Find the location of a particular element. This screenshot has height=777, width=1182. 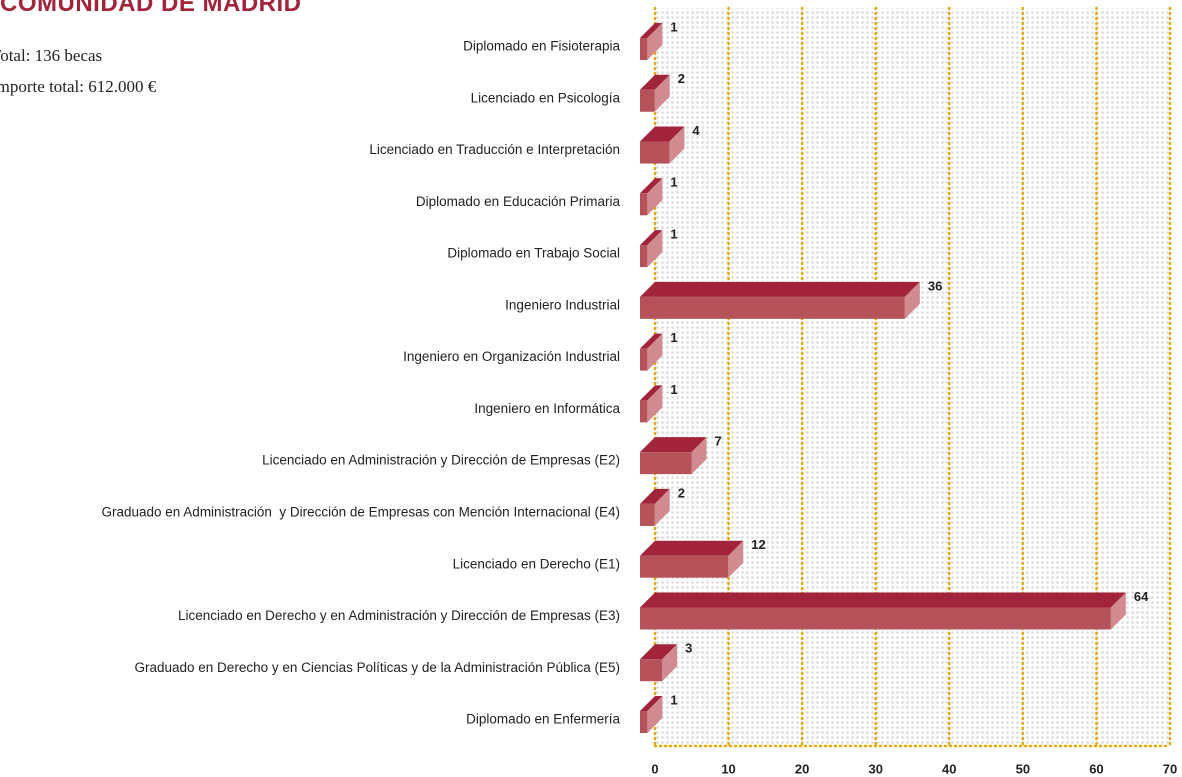

value-label: 3 is located at coordinates (688, 648).